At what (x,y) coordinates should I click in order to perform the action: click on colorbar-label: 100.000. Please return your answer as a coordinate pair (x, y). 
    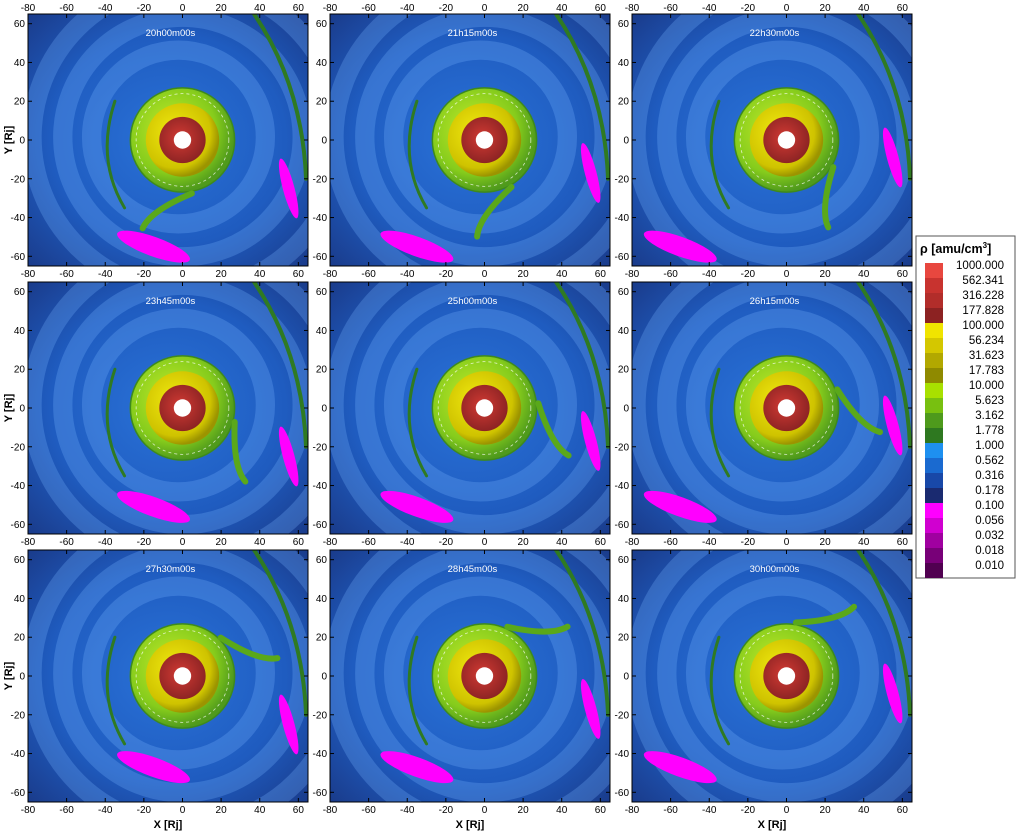
    Looking at the image, I should click on (983, 326).